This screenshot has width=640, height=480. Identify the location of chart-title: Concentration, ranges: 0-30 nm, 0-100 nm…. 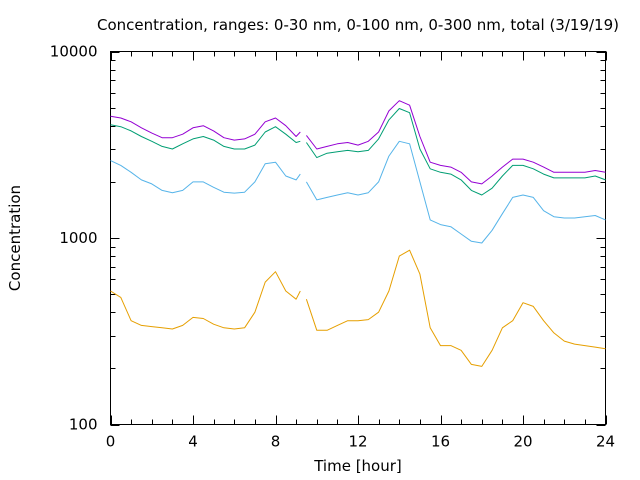
(358, 25).